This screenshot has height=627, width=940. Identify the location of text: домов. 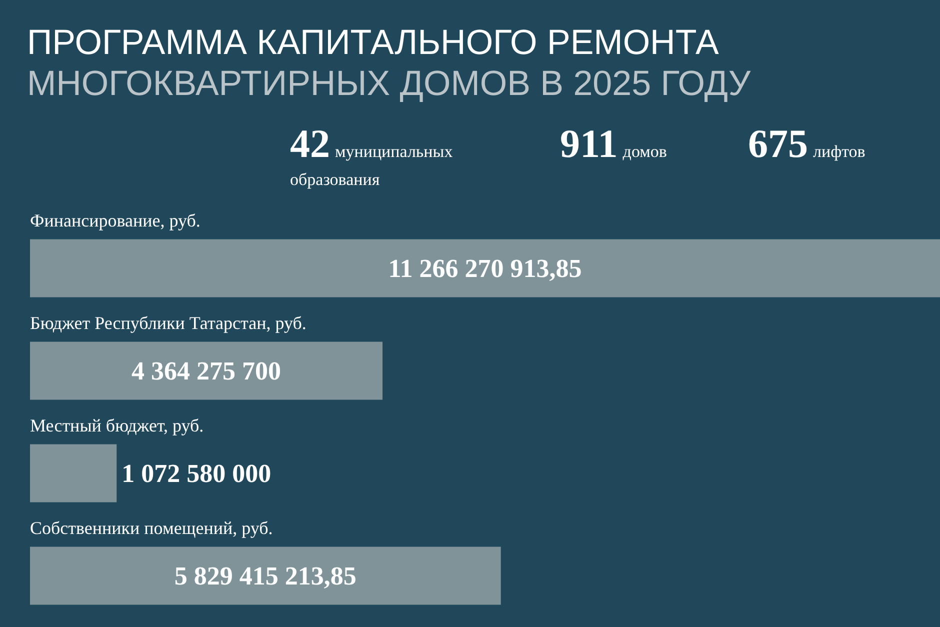
(644, 151).